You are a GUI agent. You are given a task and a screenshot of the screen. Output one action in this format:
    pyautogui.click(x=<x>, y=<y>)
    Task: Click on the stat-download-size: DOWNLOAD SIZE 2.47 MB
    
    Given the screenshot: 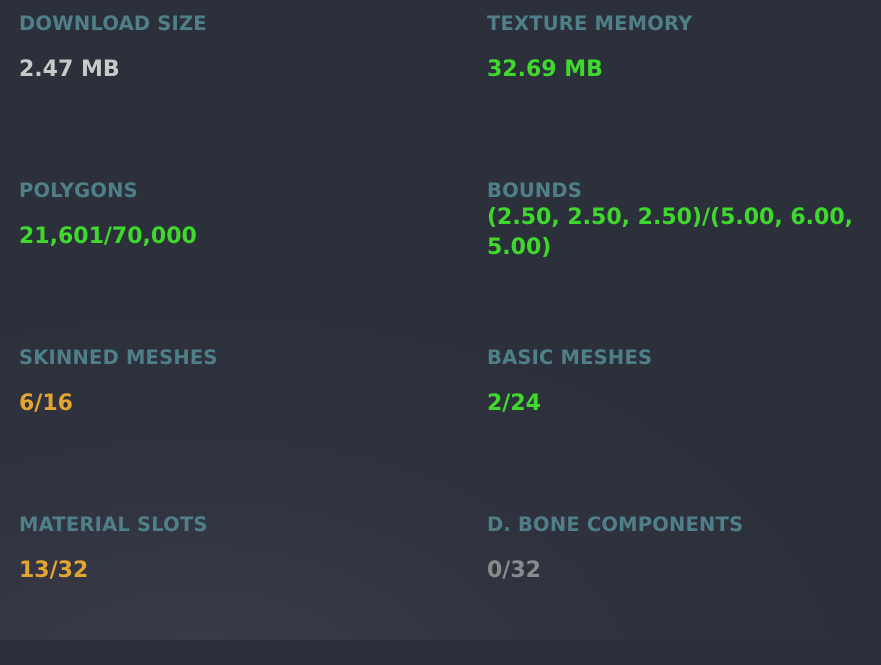 What is the action you would take?
    pyautogui.click(x=219, y=84)
    